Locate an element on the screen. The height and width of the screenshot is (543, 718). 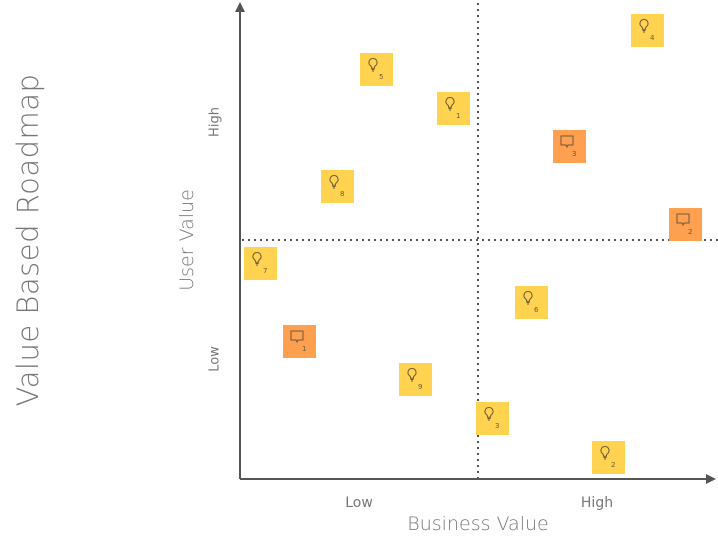
sticky-note-feedback: 2 is located at coordinates (685, 224).